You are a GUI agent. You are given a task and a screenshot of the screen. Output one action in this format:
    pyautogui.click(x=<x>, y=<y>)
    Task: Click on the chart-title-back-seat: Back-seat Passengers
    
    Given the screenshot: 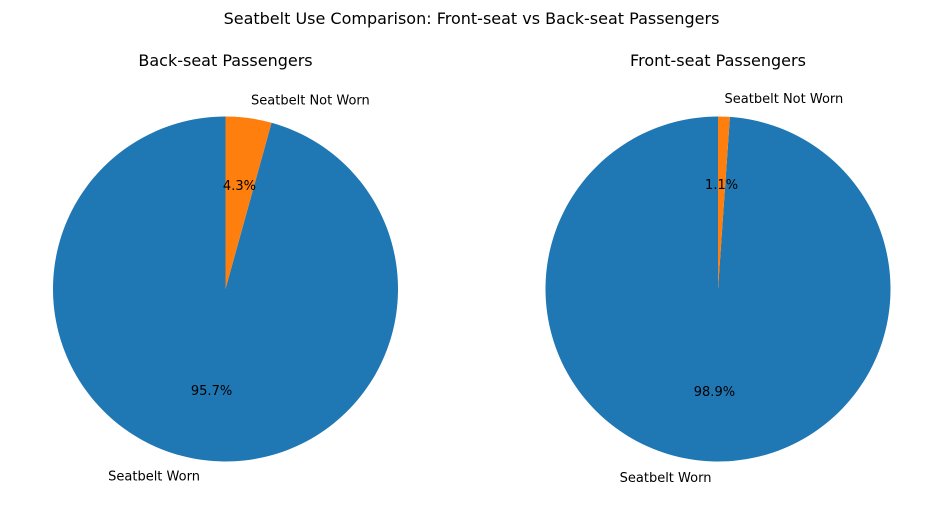 What is the action you would take?
    pyautogui.click(x=225, y=60)
    